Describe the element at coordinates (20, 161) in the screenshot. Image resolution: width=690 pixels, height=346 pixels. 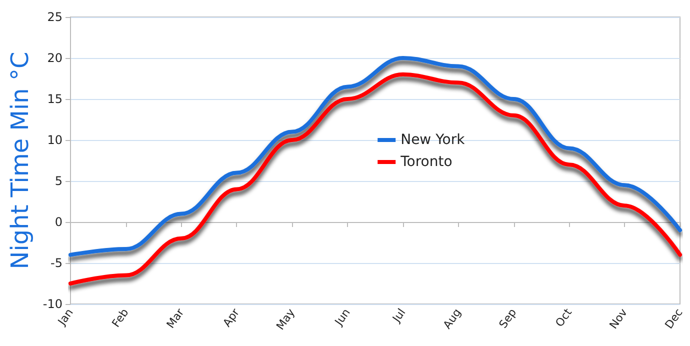
I see `y-axis-title: Night Time Min °C` at that location.